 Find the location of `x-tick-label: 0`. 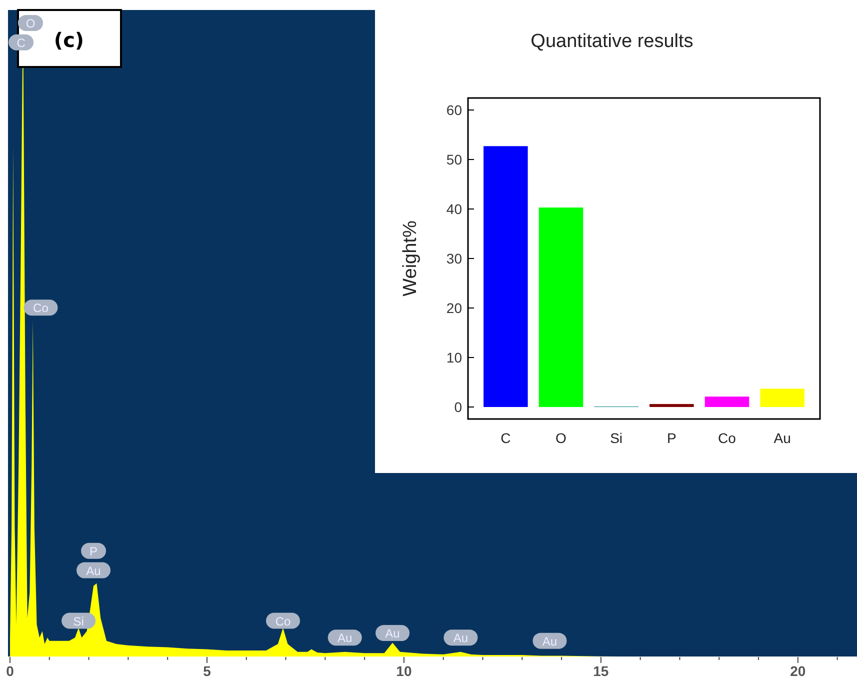

x-tick-label: 0 is located at coordinates (10, 670).